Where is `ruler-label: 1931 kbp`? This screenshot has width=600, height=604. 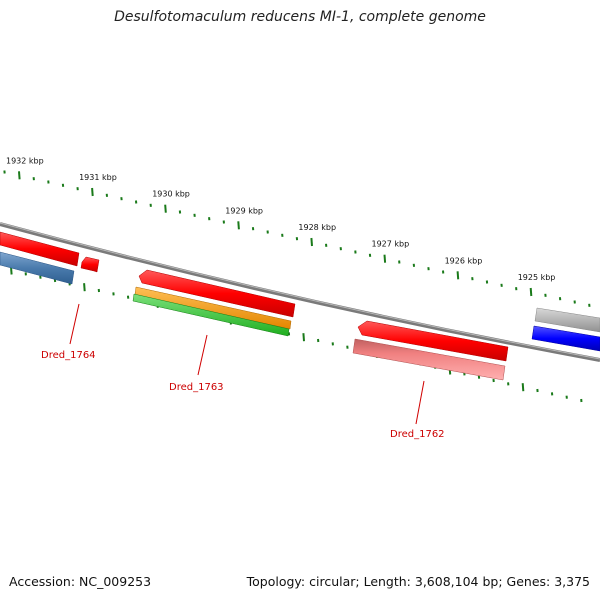
ruler-label: 1931 kbp is located at coordinates (98, 177).